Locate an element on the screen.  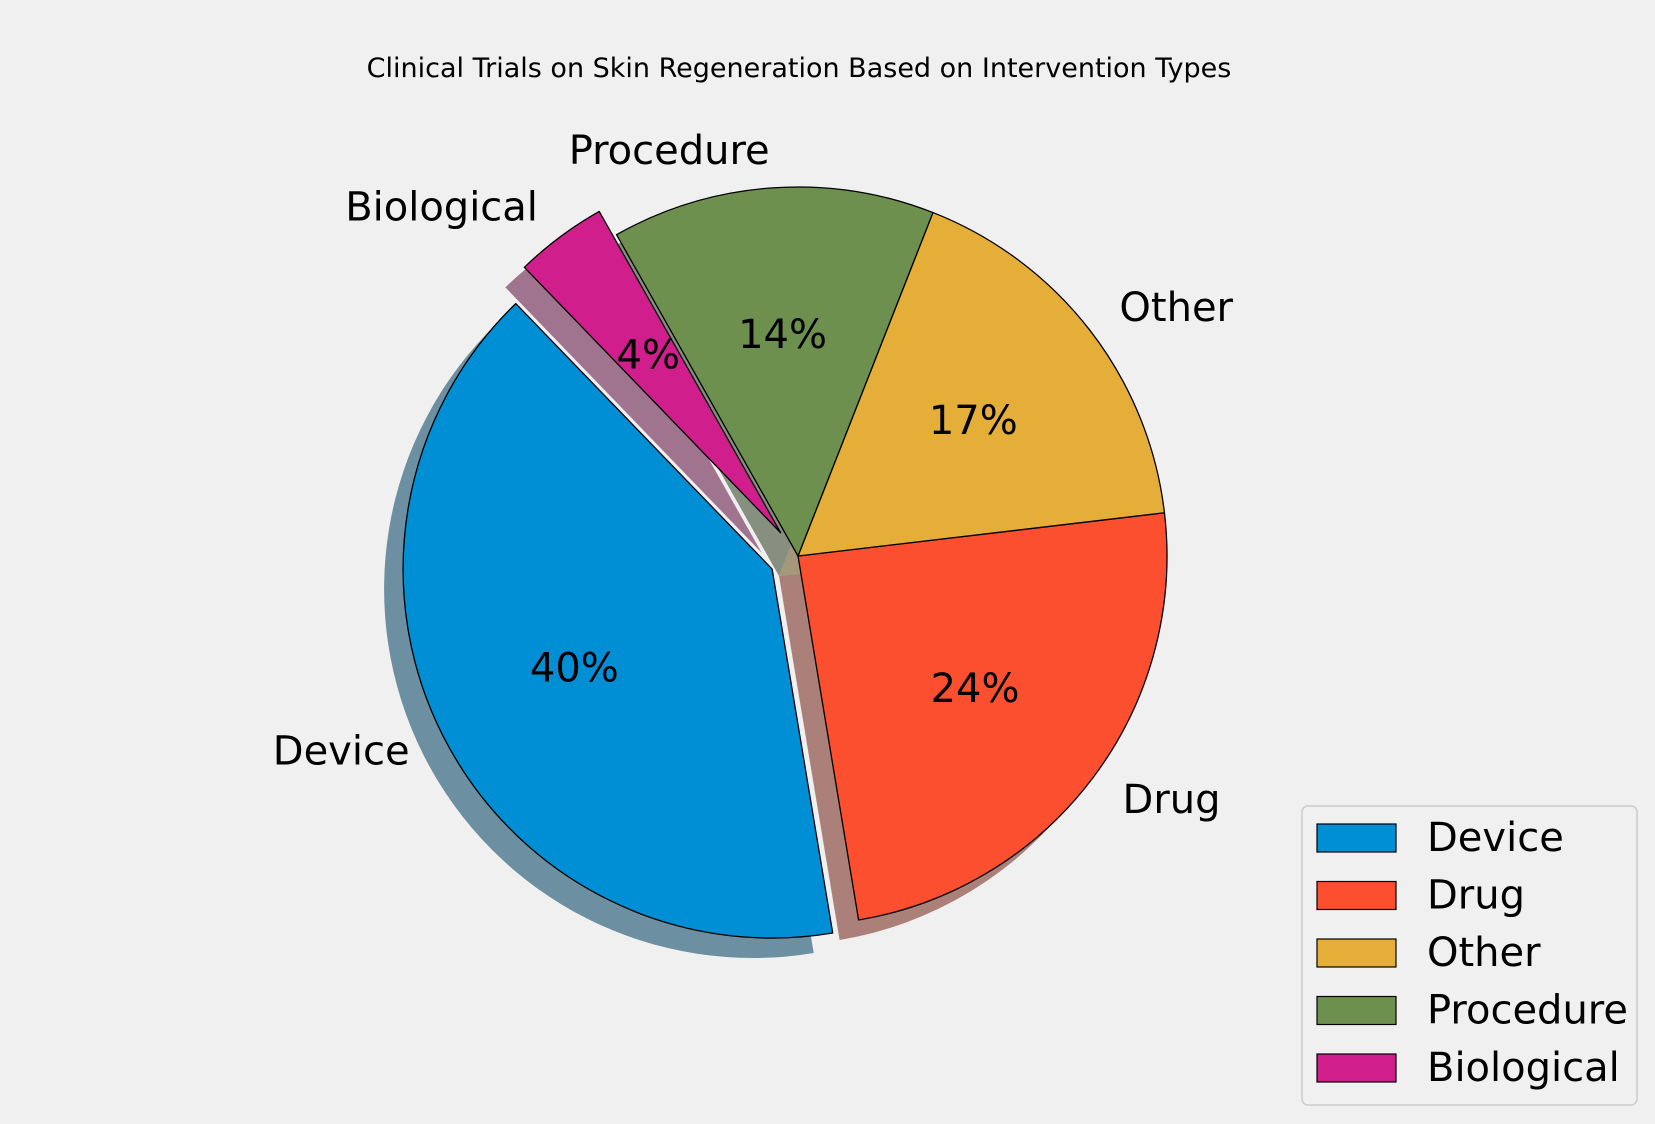
legend-label-procedure: Procedure is located at coordinates (1527, 1011).